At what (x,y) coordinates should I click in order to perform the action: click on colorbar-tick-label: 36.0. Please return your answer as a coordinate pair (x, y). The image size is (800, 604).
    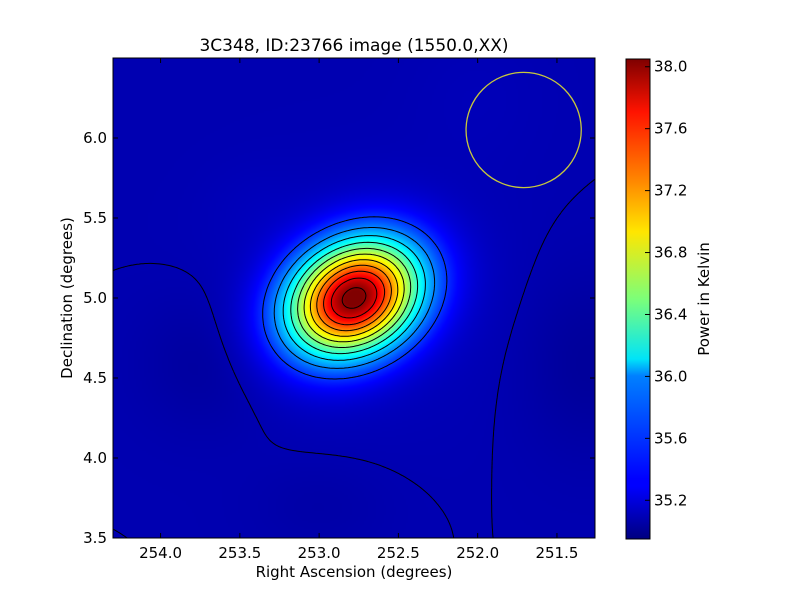
    Looking at the image, I should click on (670, 376).